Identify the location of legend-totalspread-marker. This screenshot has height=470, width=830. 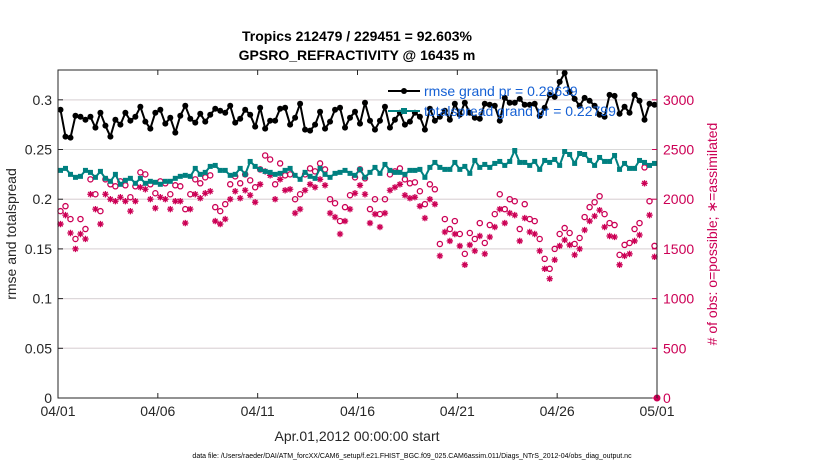
(404, 111).